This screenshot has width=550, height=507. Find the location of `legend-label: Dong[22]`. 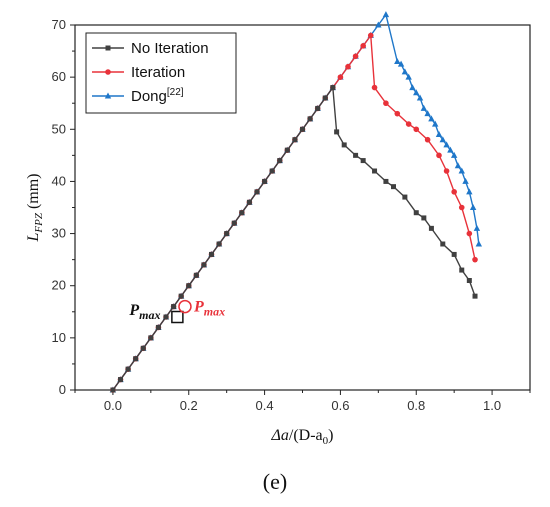

legend-label: Dong[22] is located at coordinates (157, 96).